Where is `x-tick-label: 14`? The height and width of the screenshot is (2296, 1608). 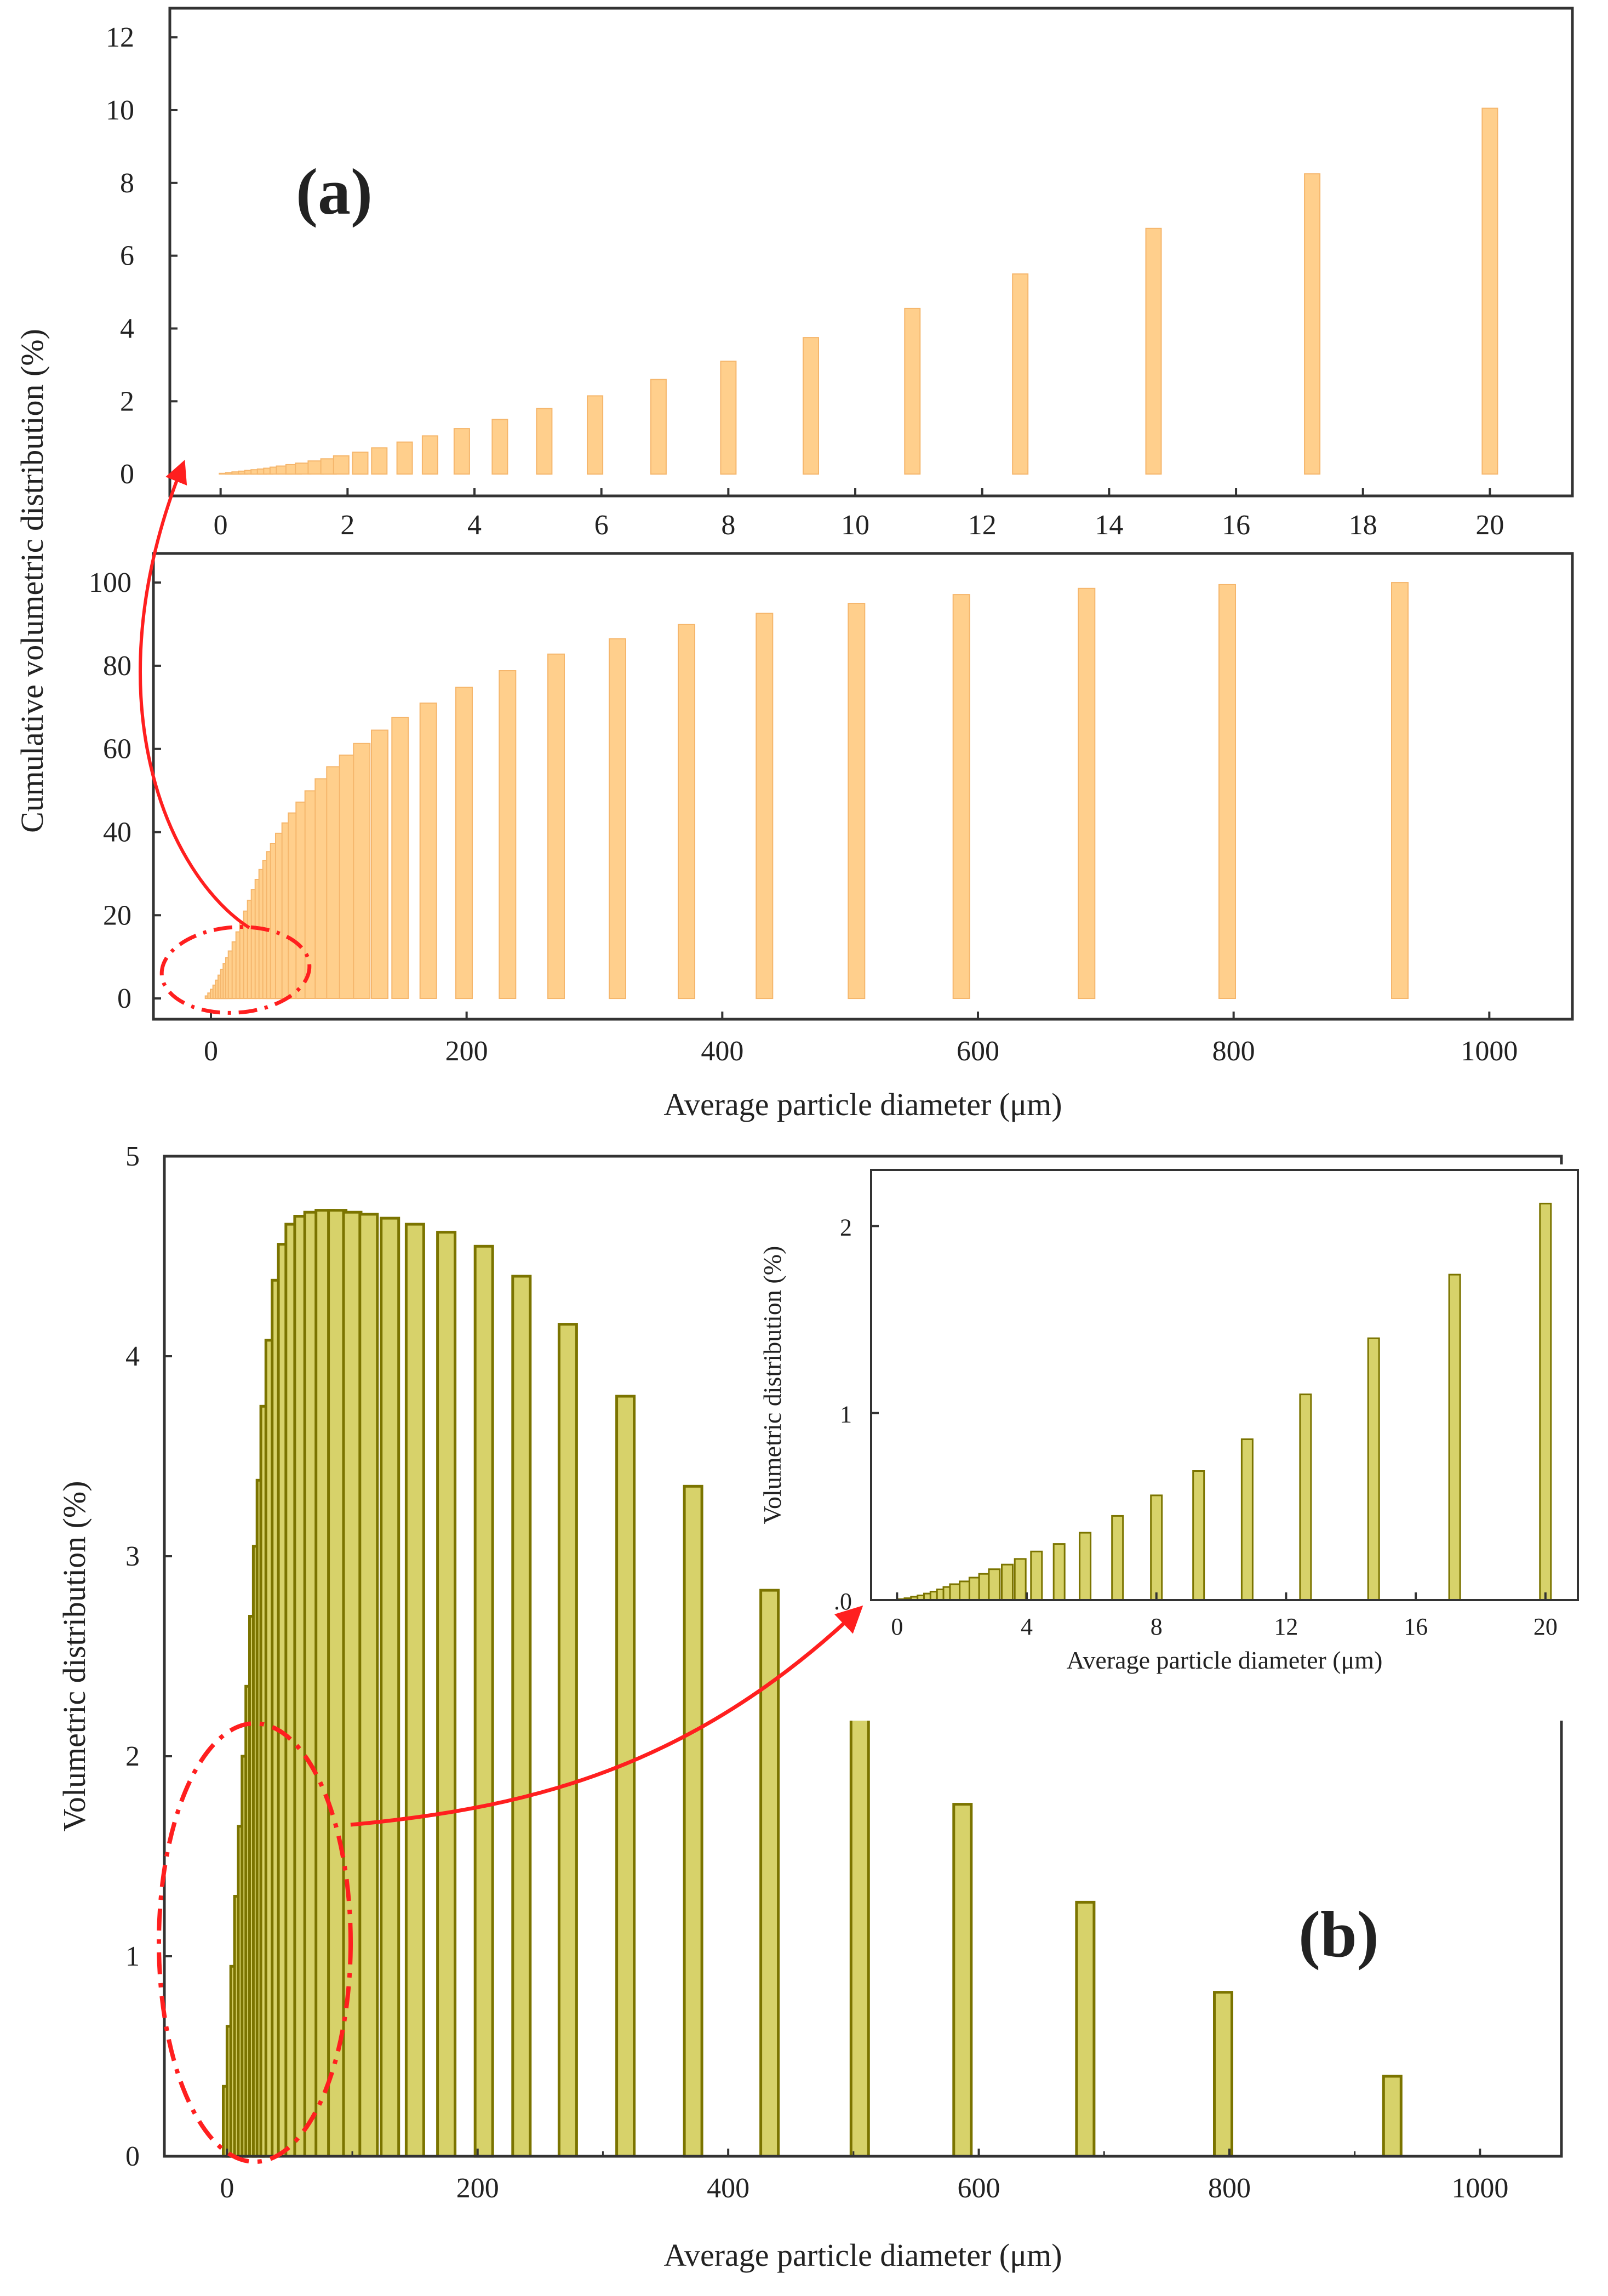
x-tick-label: 14 is located at coordinates (1109, 525).